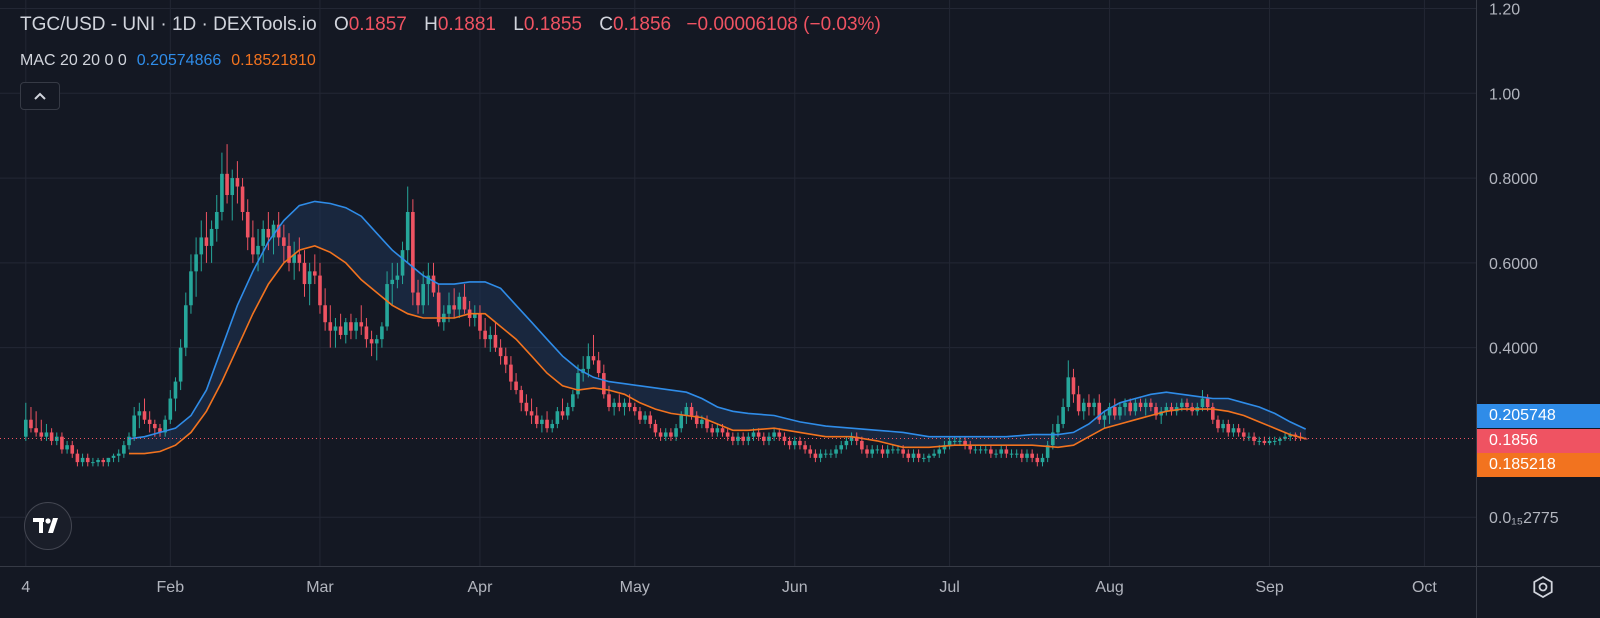  What do you see at coordinates (1538, 441) in the screenshot?
I see `last-price-badge: 0.1856` at bounding box center [1538, 441].